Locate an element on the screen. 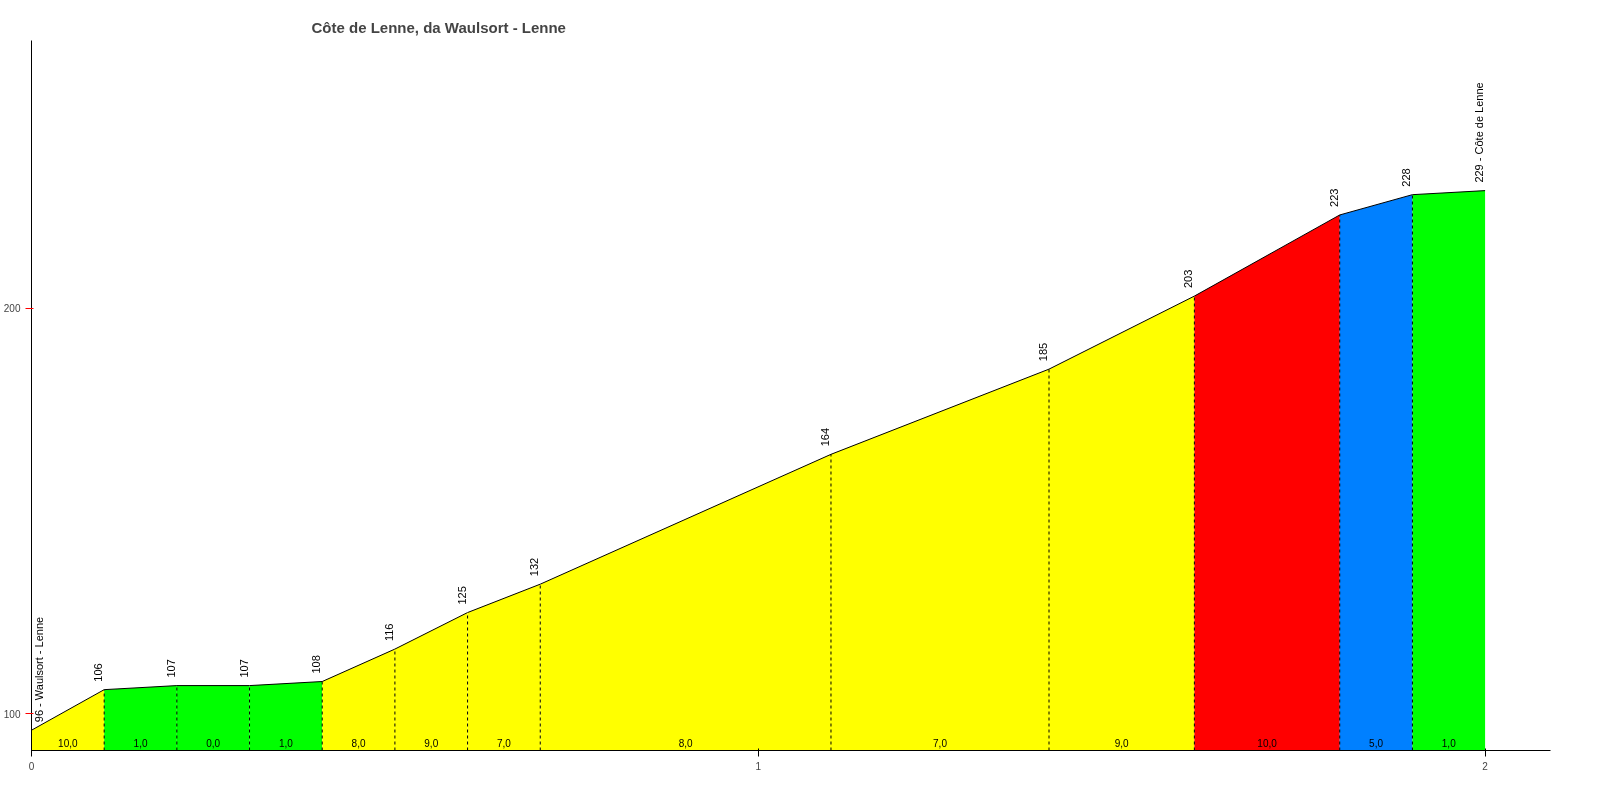 This screenshot has height=800, width=1600. data-label: 106 is located at coordinates (98, 672).